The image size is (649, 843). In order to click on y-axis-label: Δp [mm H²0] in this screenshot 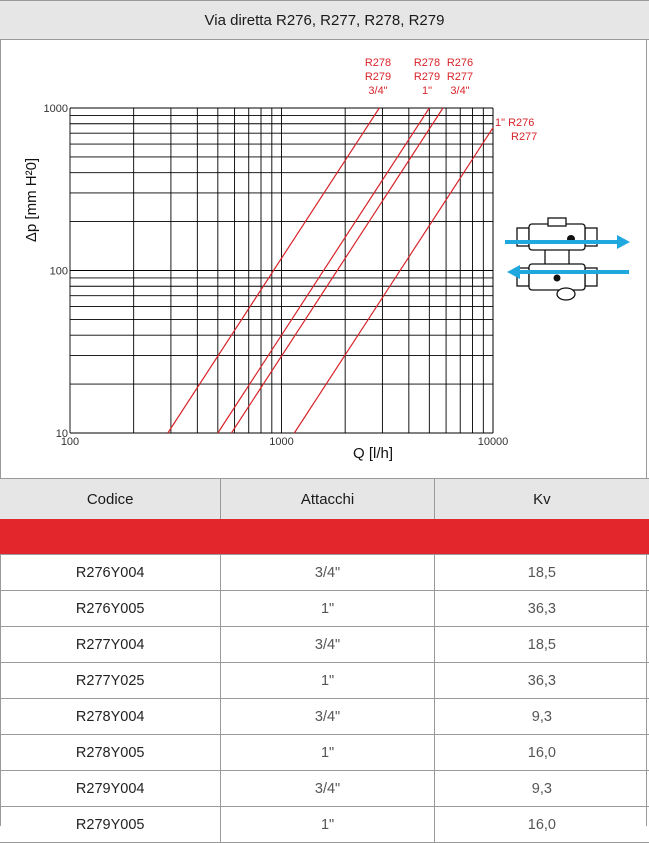, I will do `click(31, 200)`.